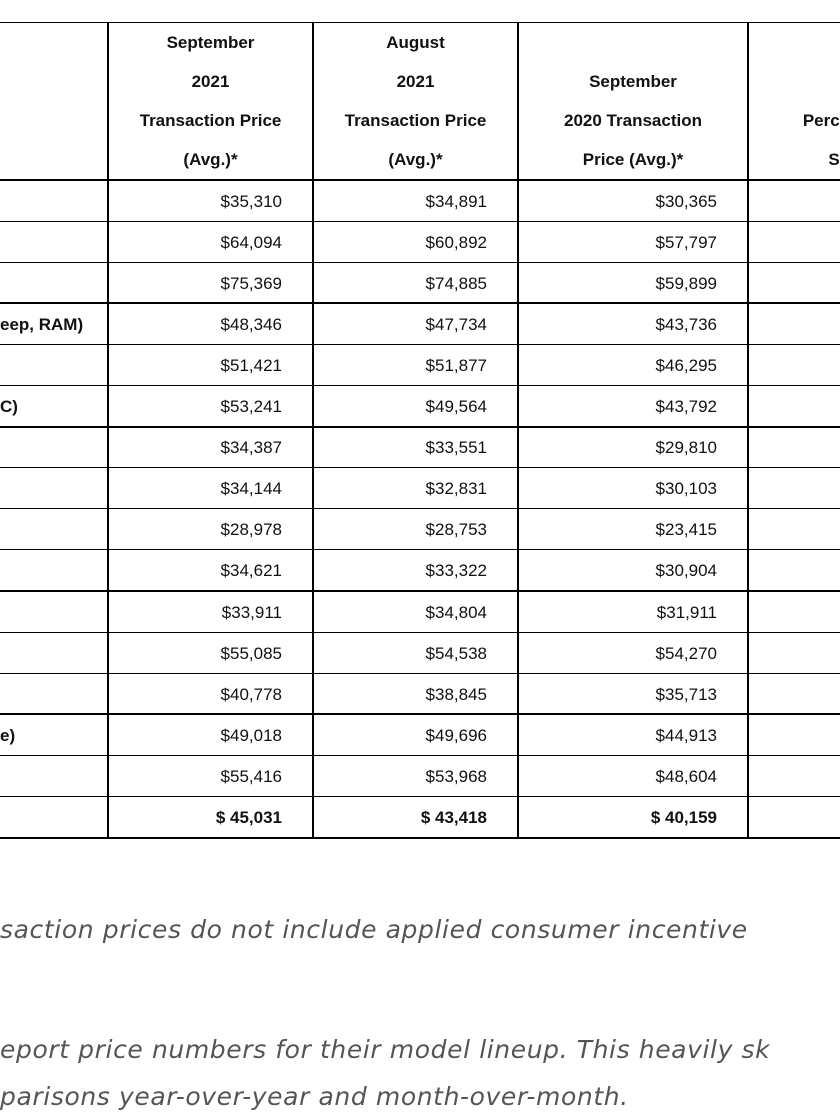 Image resolution: width=840 pixels, height=1120 pixels. What do you see at coordinates (686, 489) in the screenshot?
I see `cell: $30,103` at bounding box center [686, 489].